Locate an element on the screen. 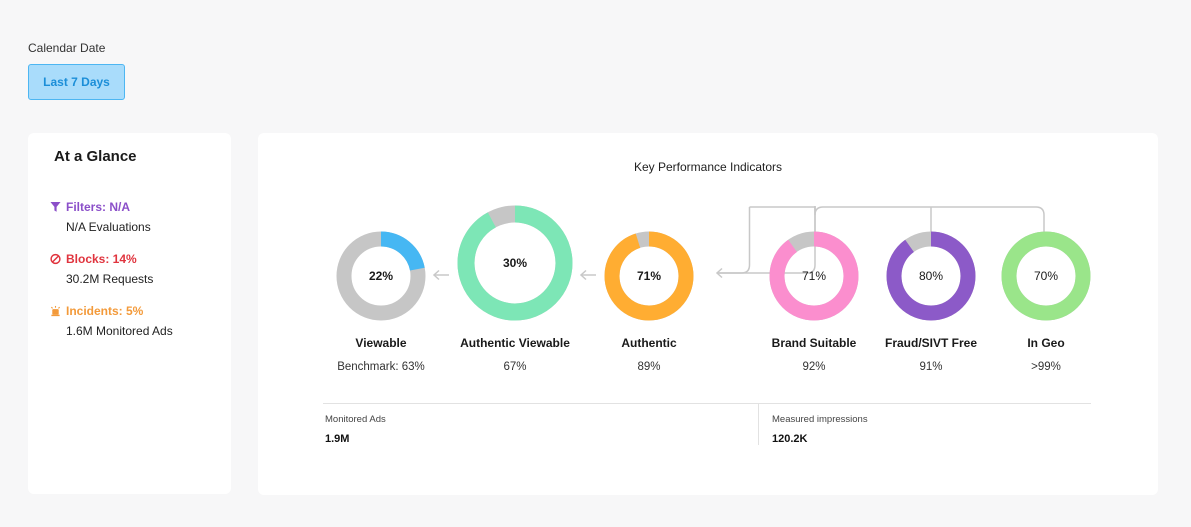  kpi-ring-center-label: 30% is located at coordinates (515, 263).